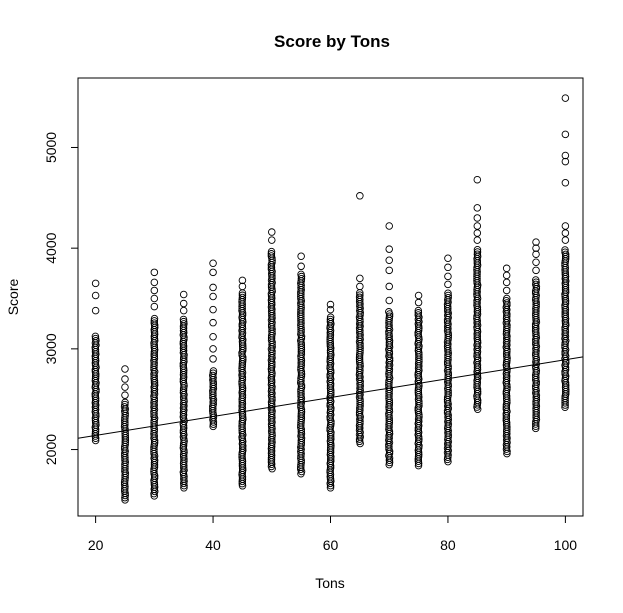  What do you see at coordinates (448, 545) in the screenshot?
I see `x-tick-label: 80` at bounding box center [448, 545].